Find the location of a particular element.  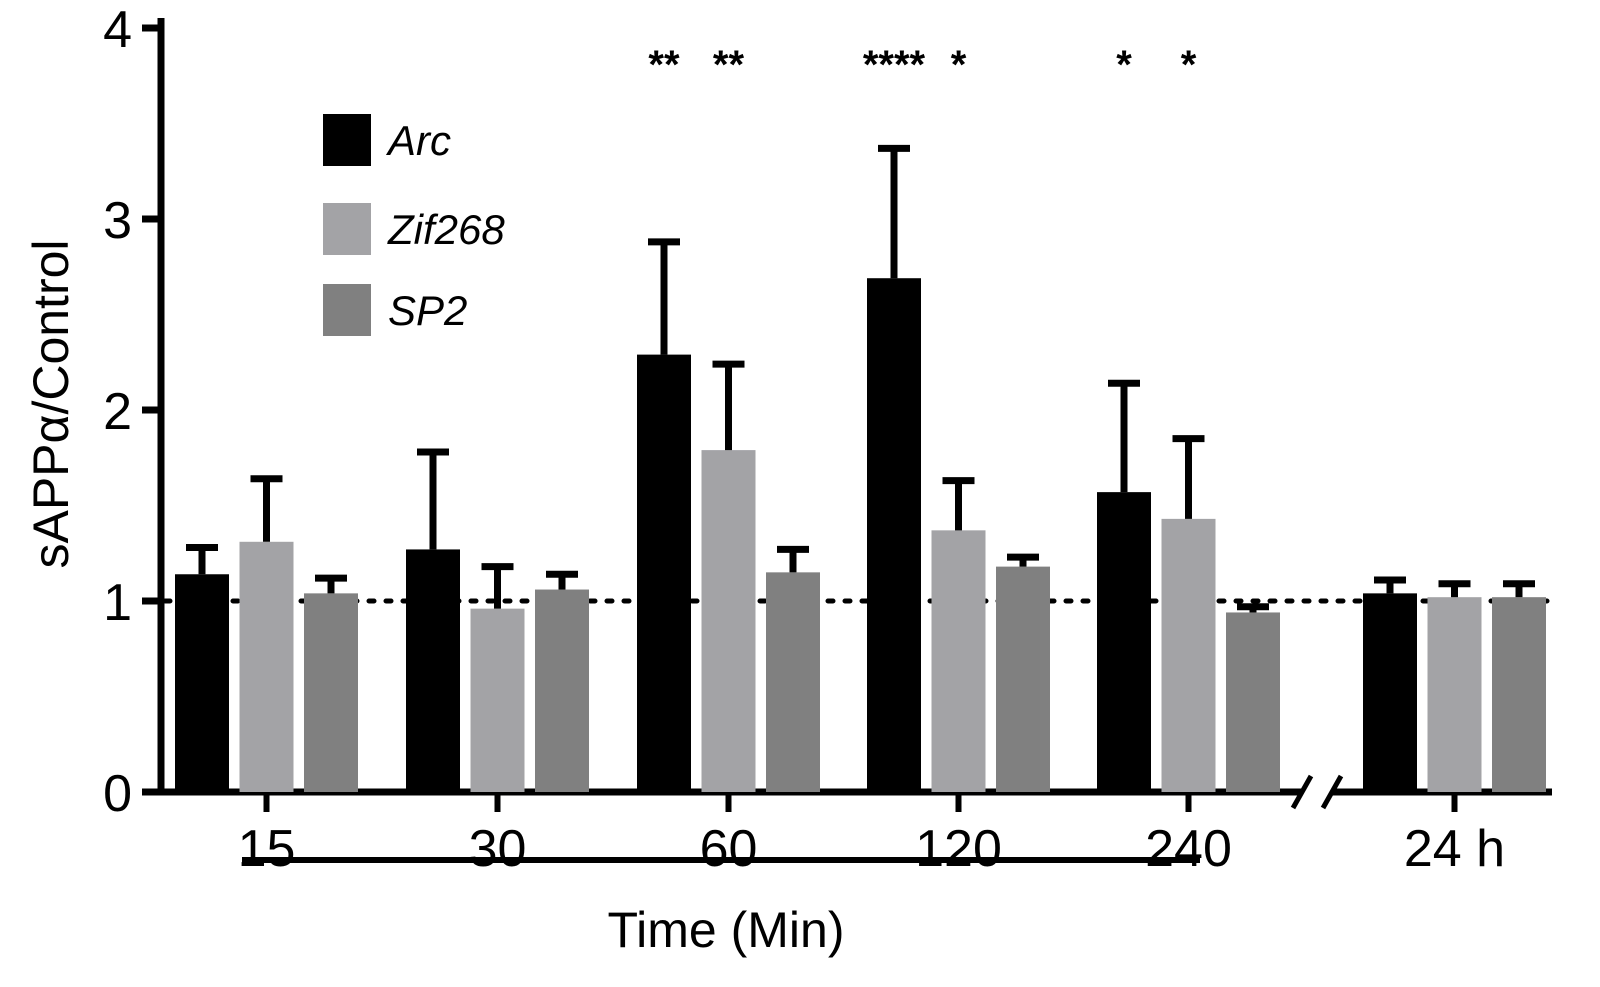

significance-arc-240: * is located at coordinates (1124, 65).